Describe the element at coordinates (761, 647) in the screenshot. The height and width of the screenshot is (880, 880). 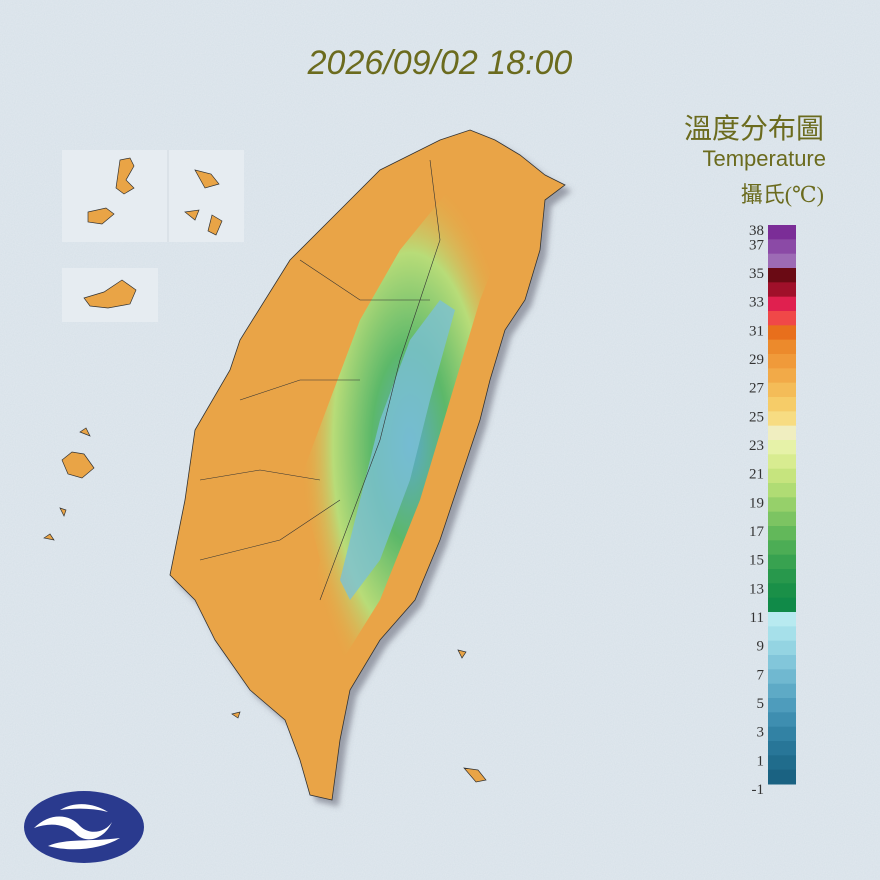
I see `legend-label: 9` at that location.